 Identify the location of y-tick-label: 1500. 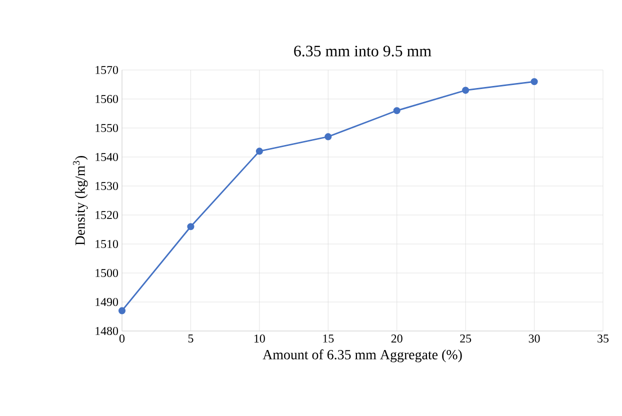
(107, 273).